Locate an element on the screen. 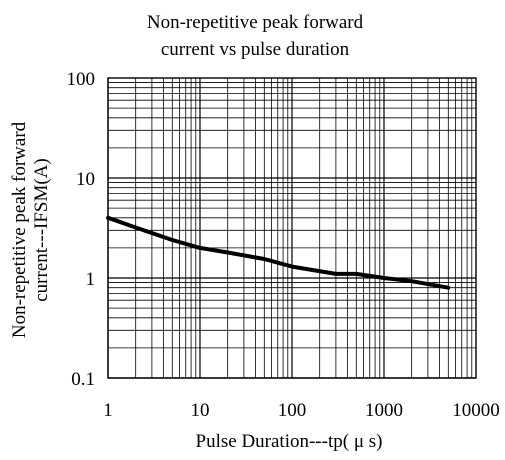 This screenshot has height=460, width=505. x-tick-labels: 1 10 100 1000 10000 is located at coordinates (301, 410).